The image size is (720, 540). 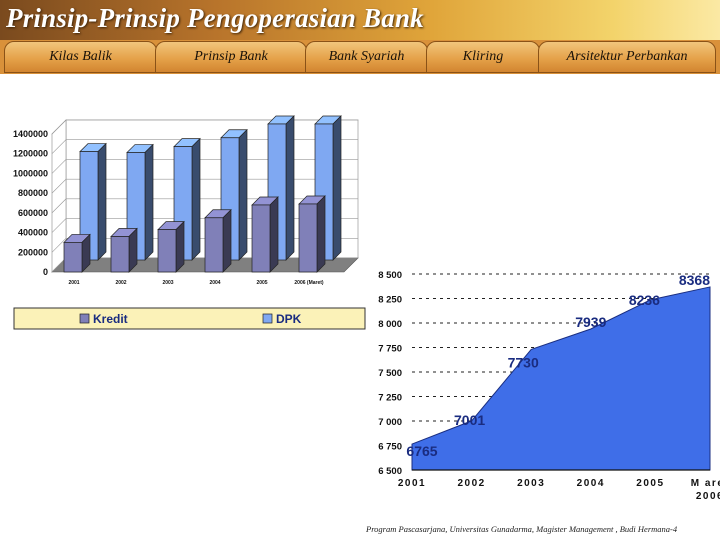 What do you see at coordinates (189, 318) in the screenshot?
I see `legend-box` at bounding box center [189, 318].